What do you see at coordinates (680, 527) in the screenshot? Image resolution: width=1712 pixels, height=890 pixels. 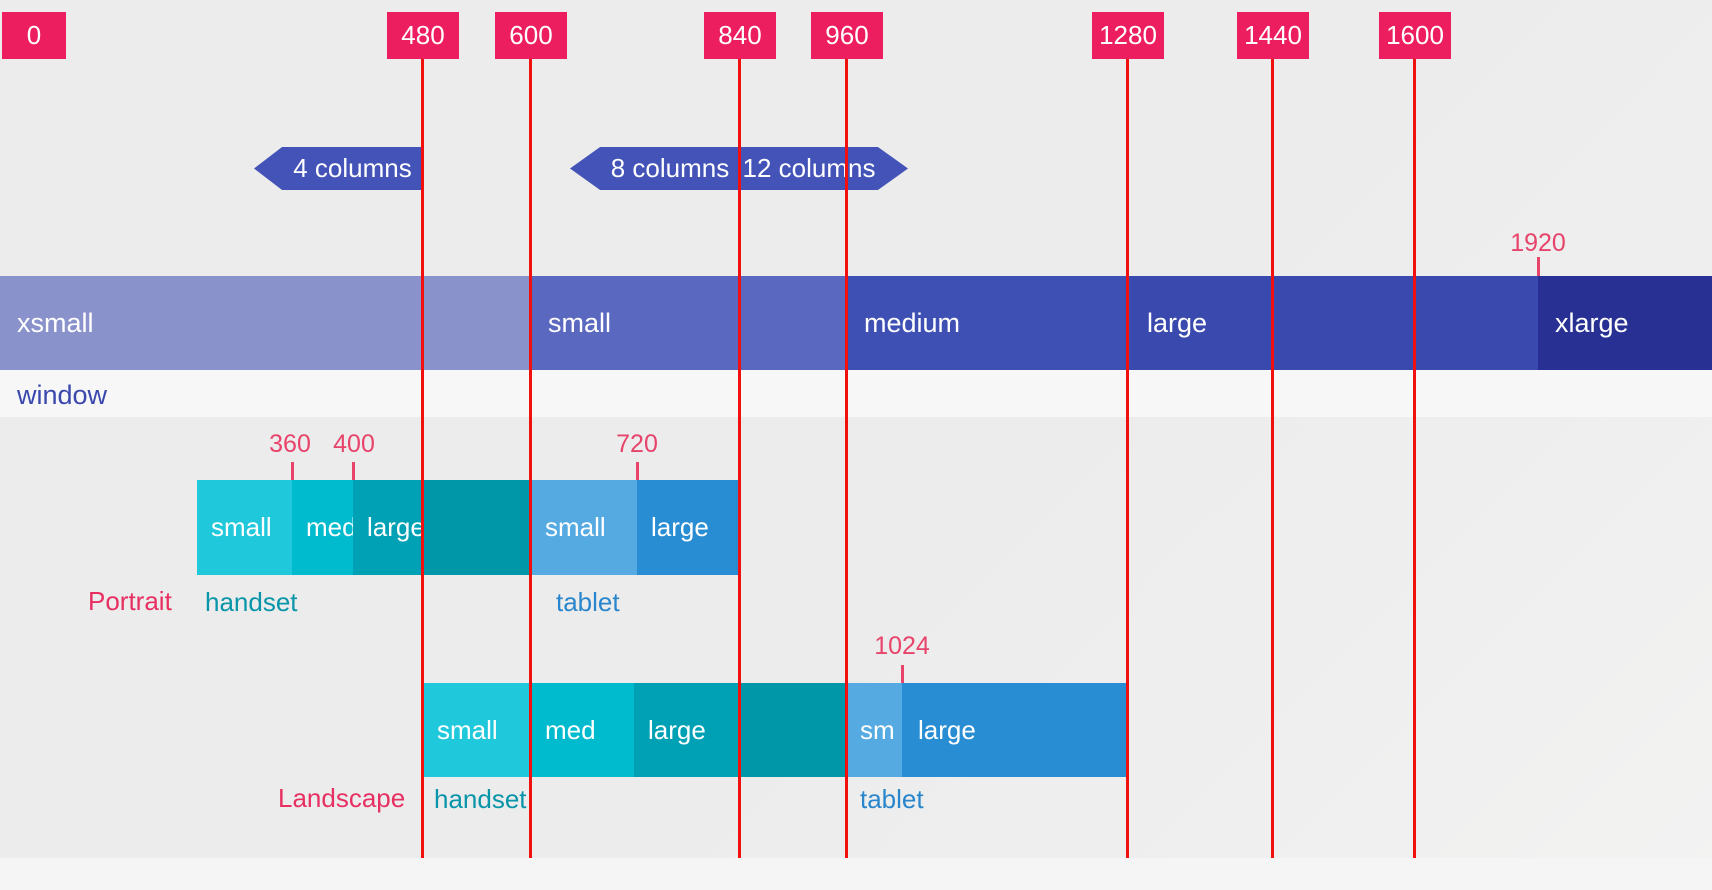 I see `portrait-tablet-large-label: large` at bounding box center [680, 527].